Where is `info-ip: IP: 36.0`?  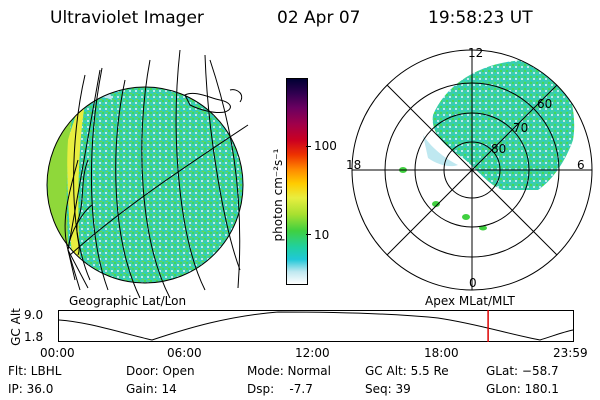
info-ip: IP: 36.0 is located at coordinates (31, 389).